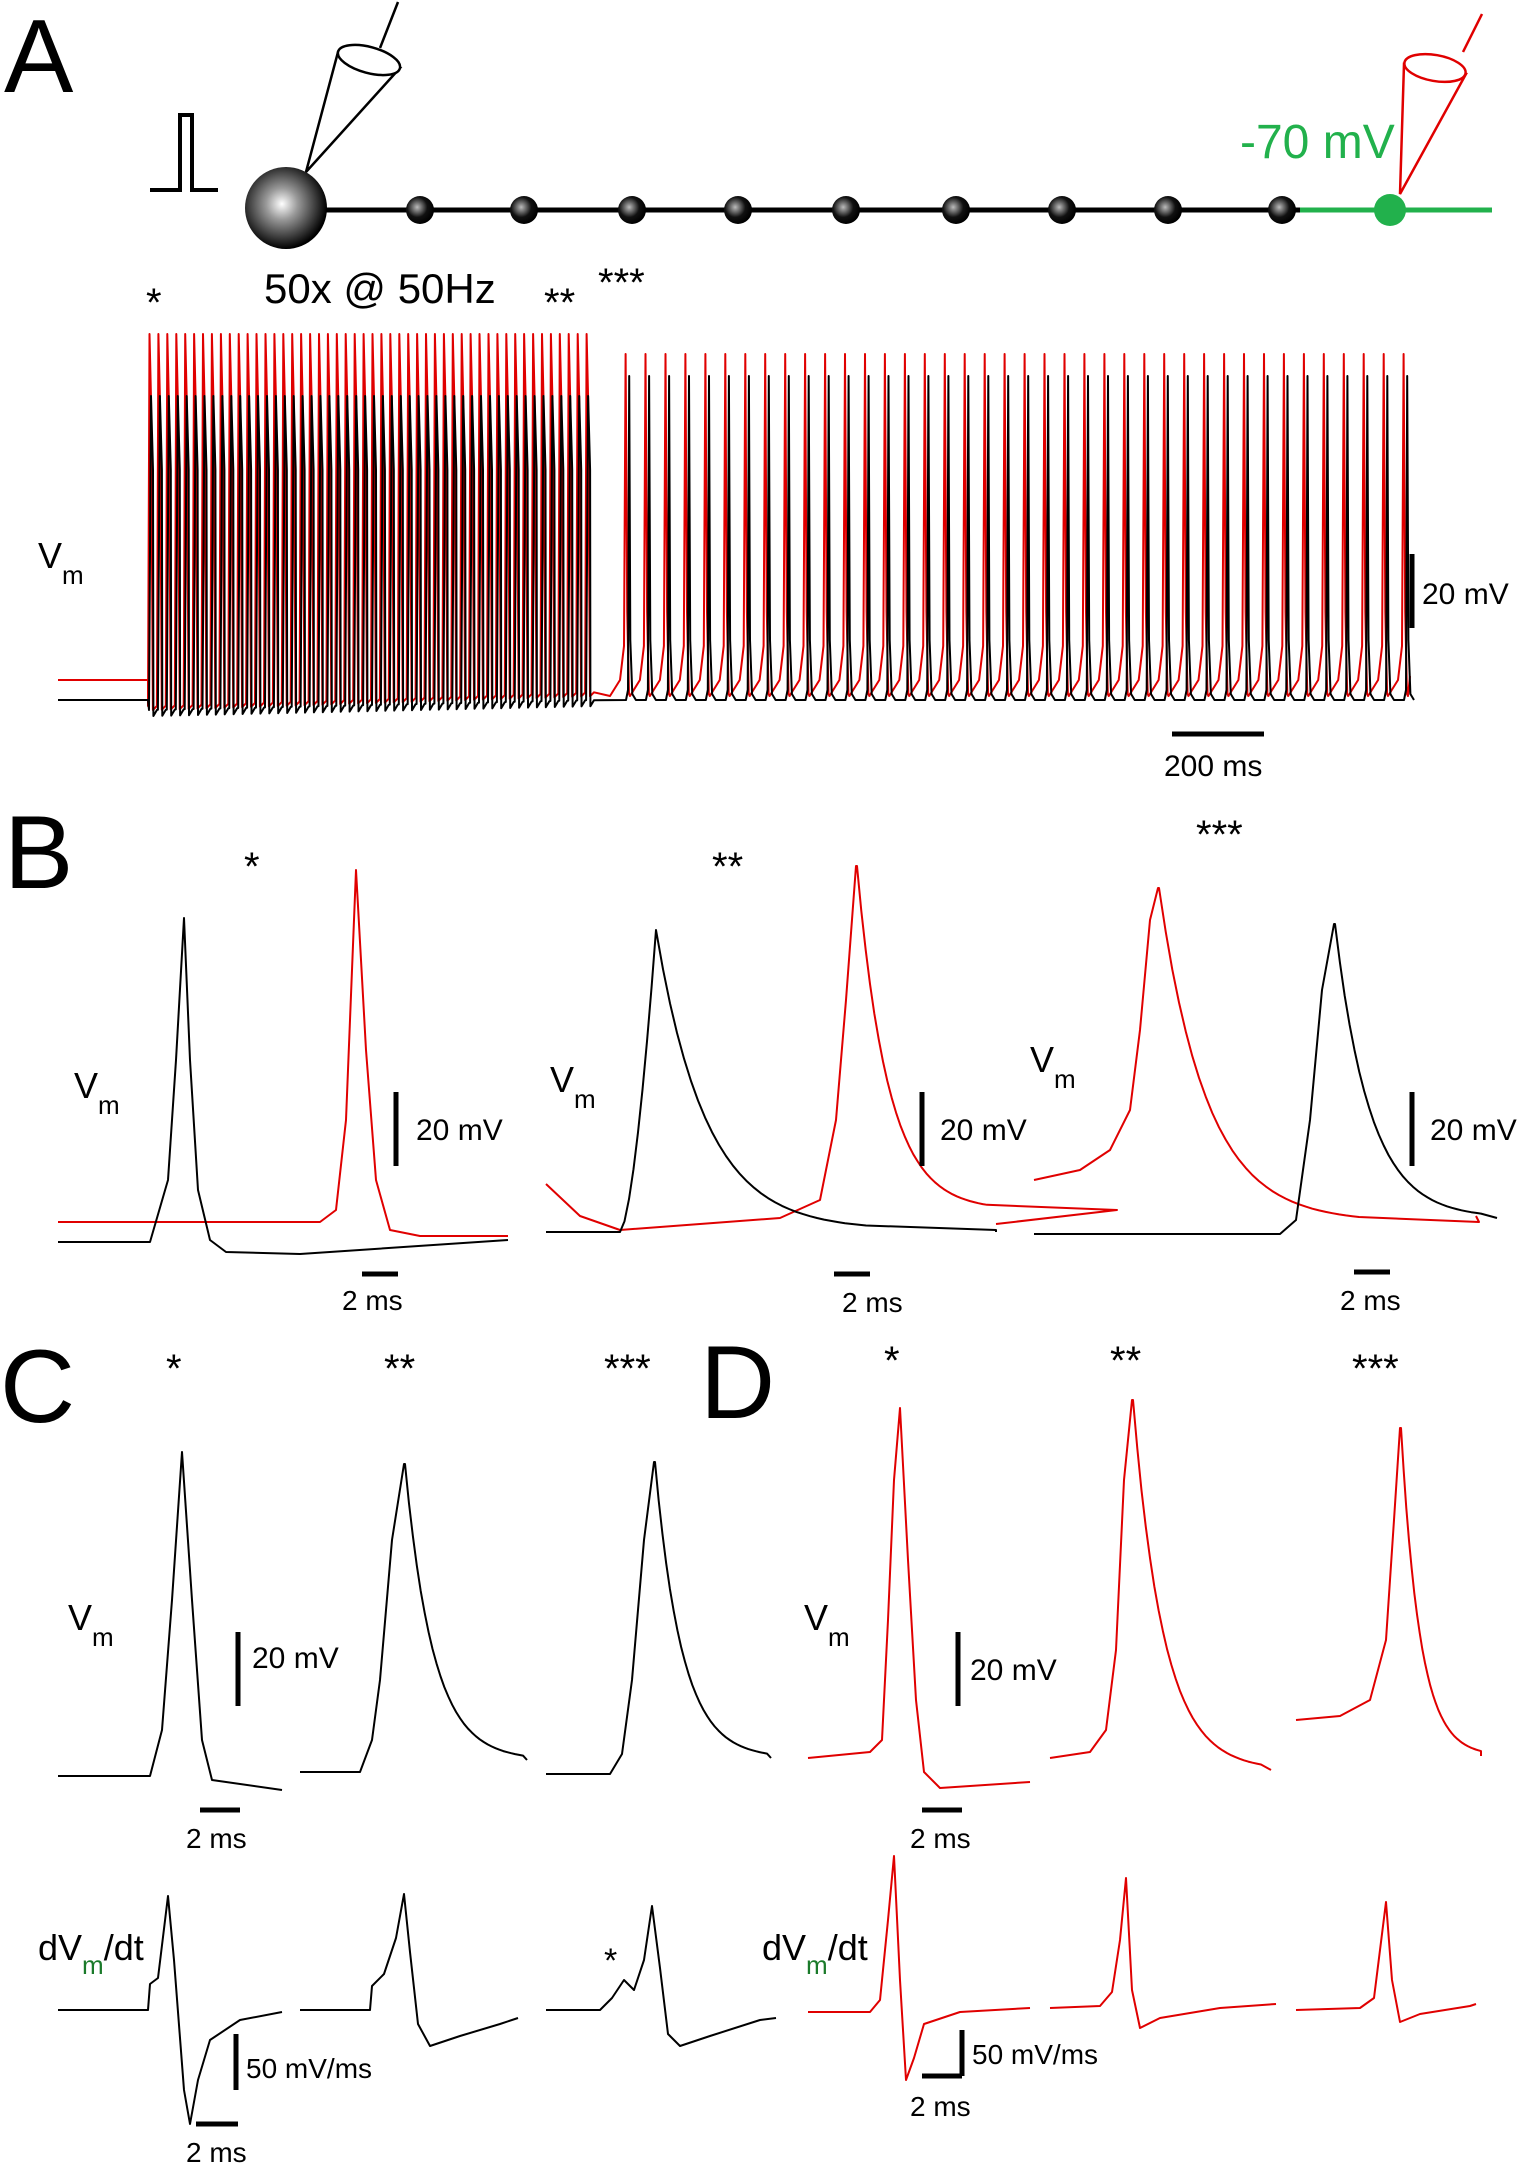 The width and height of the screenshot is (1535, 2169). Describe the element at coordinates (1375, 1369) in the screenshot. I see `d-marker-3: ***` at that location.